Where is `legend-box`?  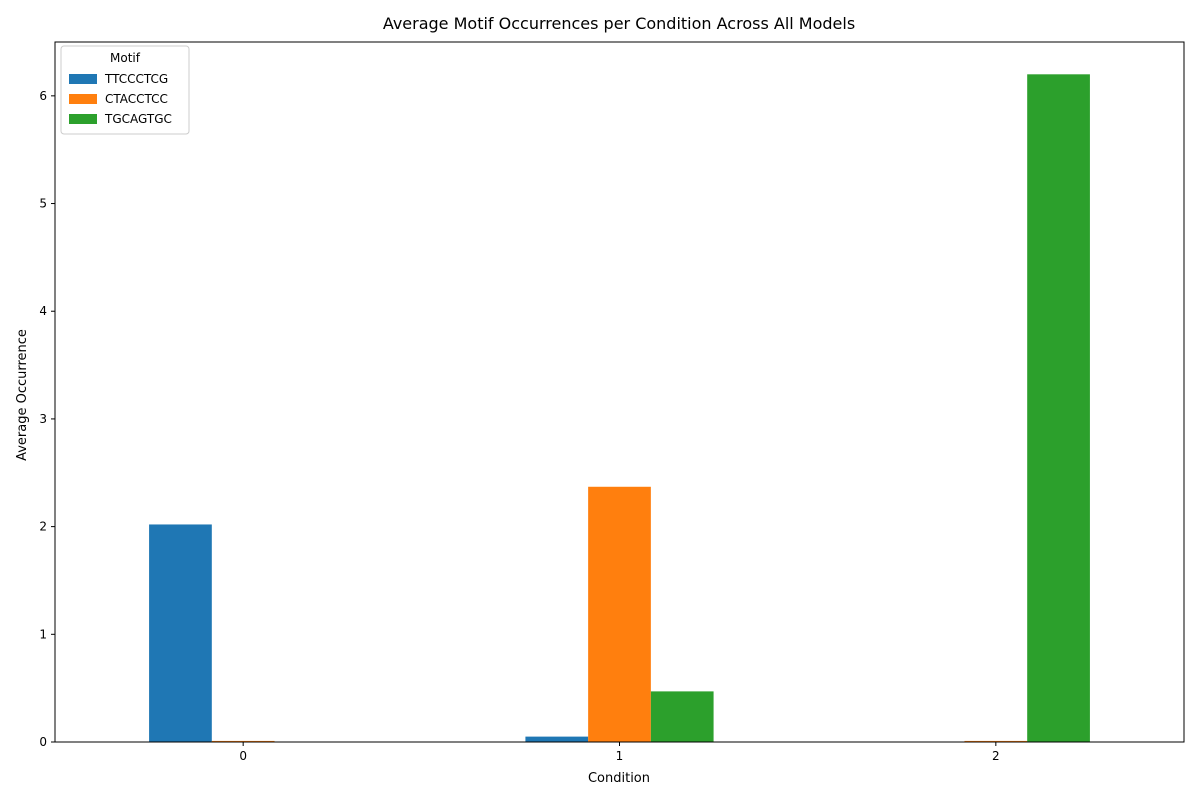 legend-box is located at coordinates (125, 90).